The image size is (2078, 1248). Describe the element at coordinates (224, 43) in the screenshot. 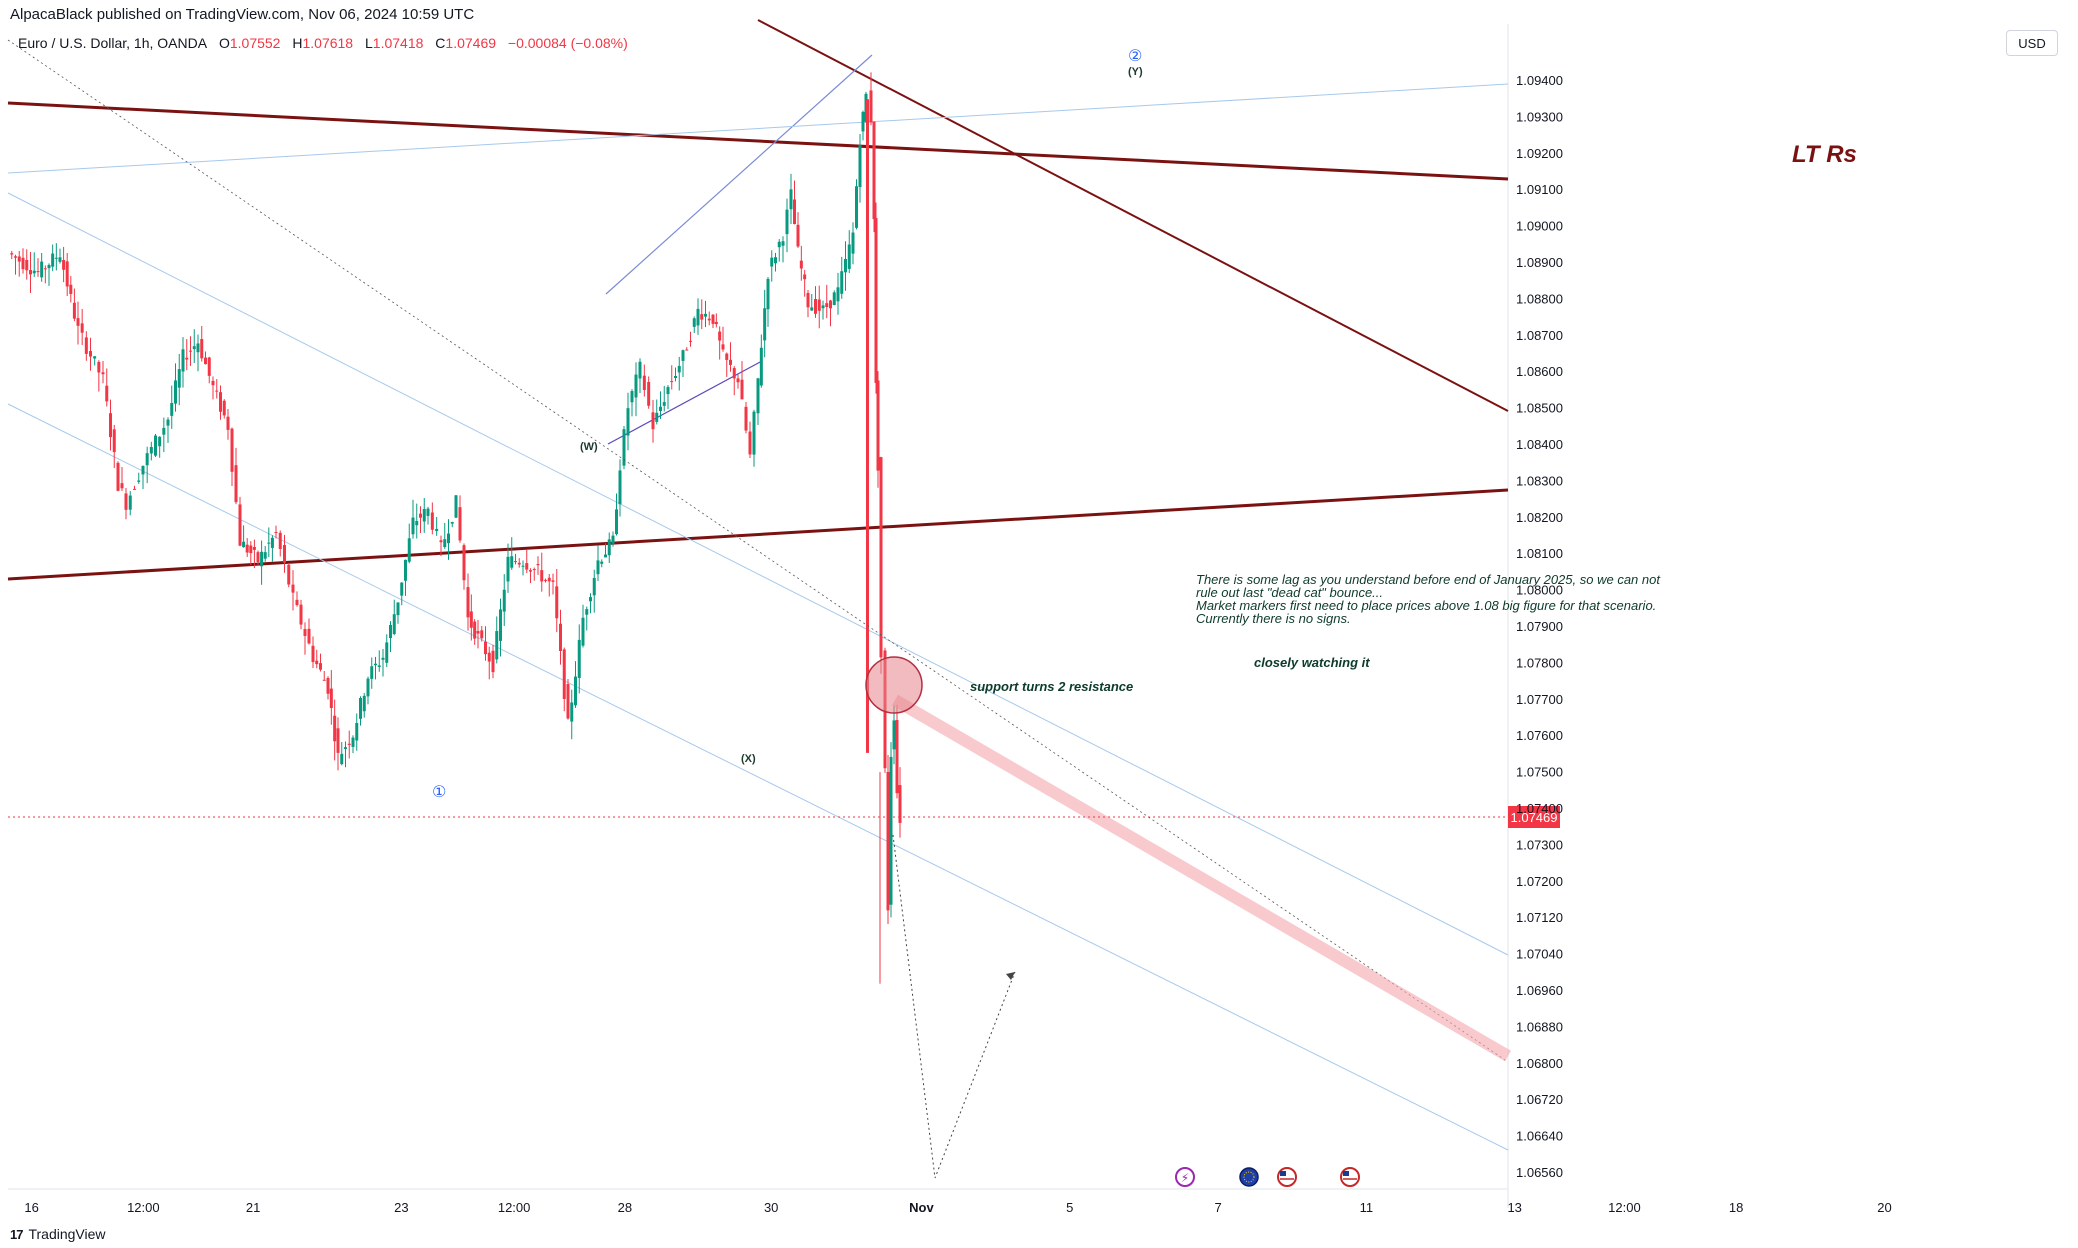

I see `open-label: O` at that location.